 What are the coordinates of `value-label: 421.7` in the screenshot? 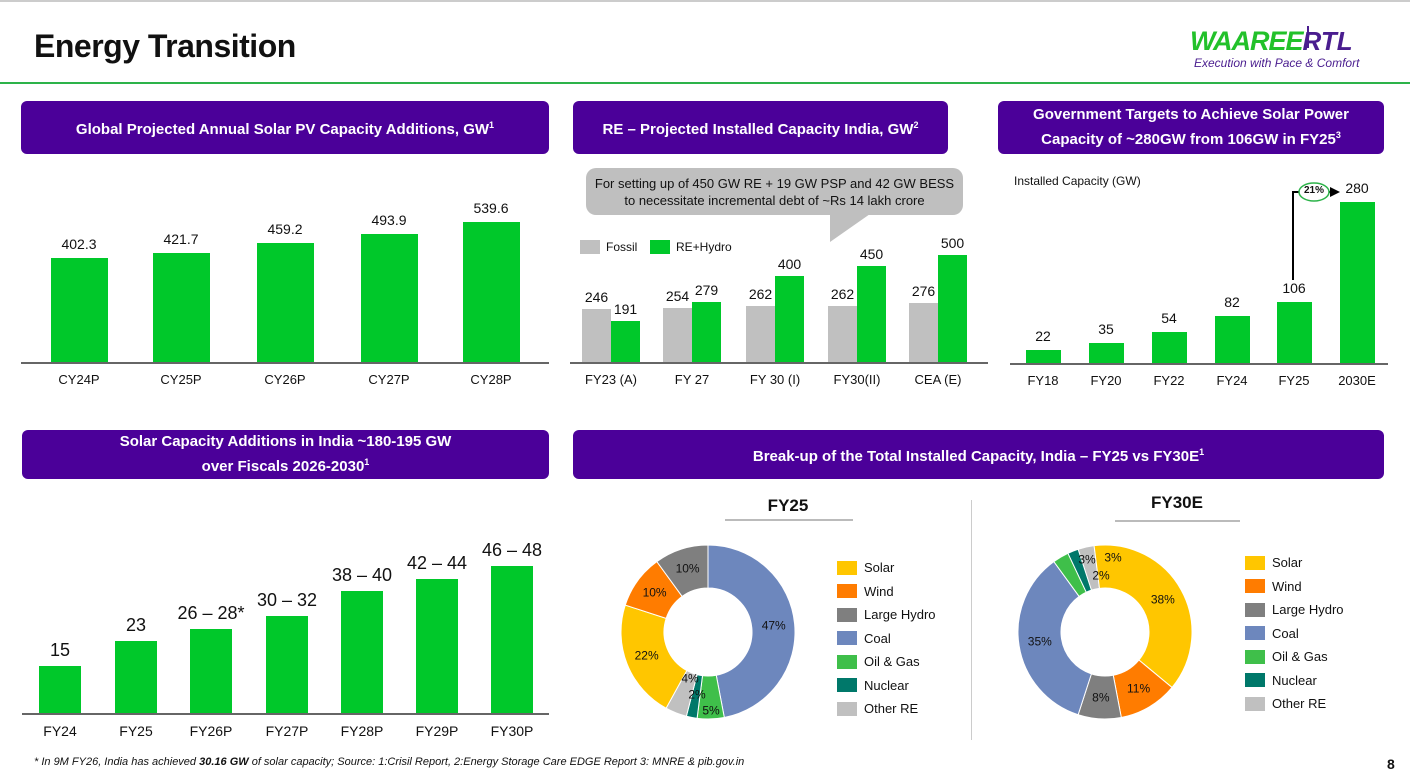 It's located at (181, 238).